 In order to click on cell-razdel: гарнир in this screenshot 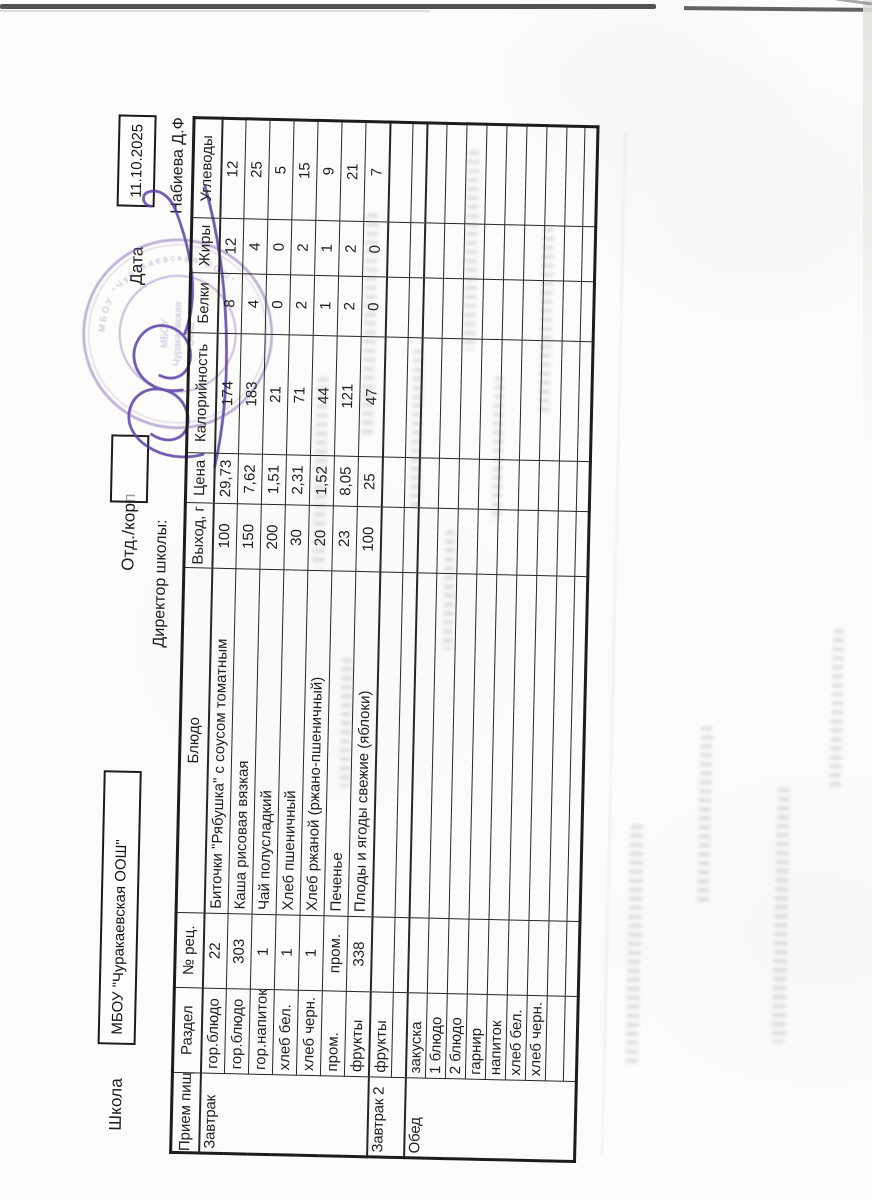, I will do `click(476, 1037)`.